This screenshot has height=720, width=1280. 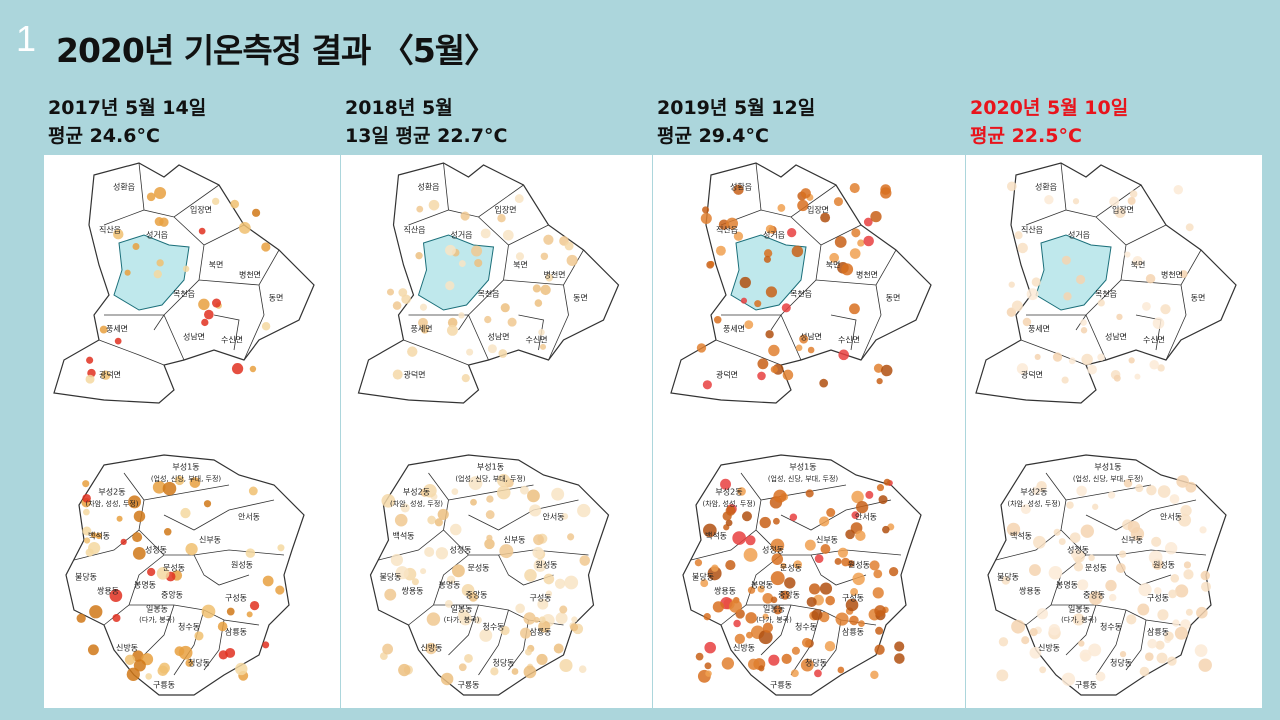 I want to click on district-label: 수신면, so click(x=849, y=340).